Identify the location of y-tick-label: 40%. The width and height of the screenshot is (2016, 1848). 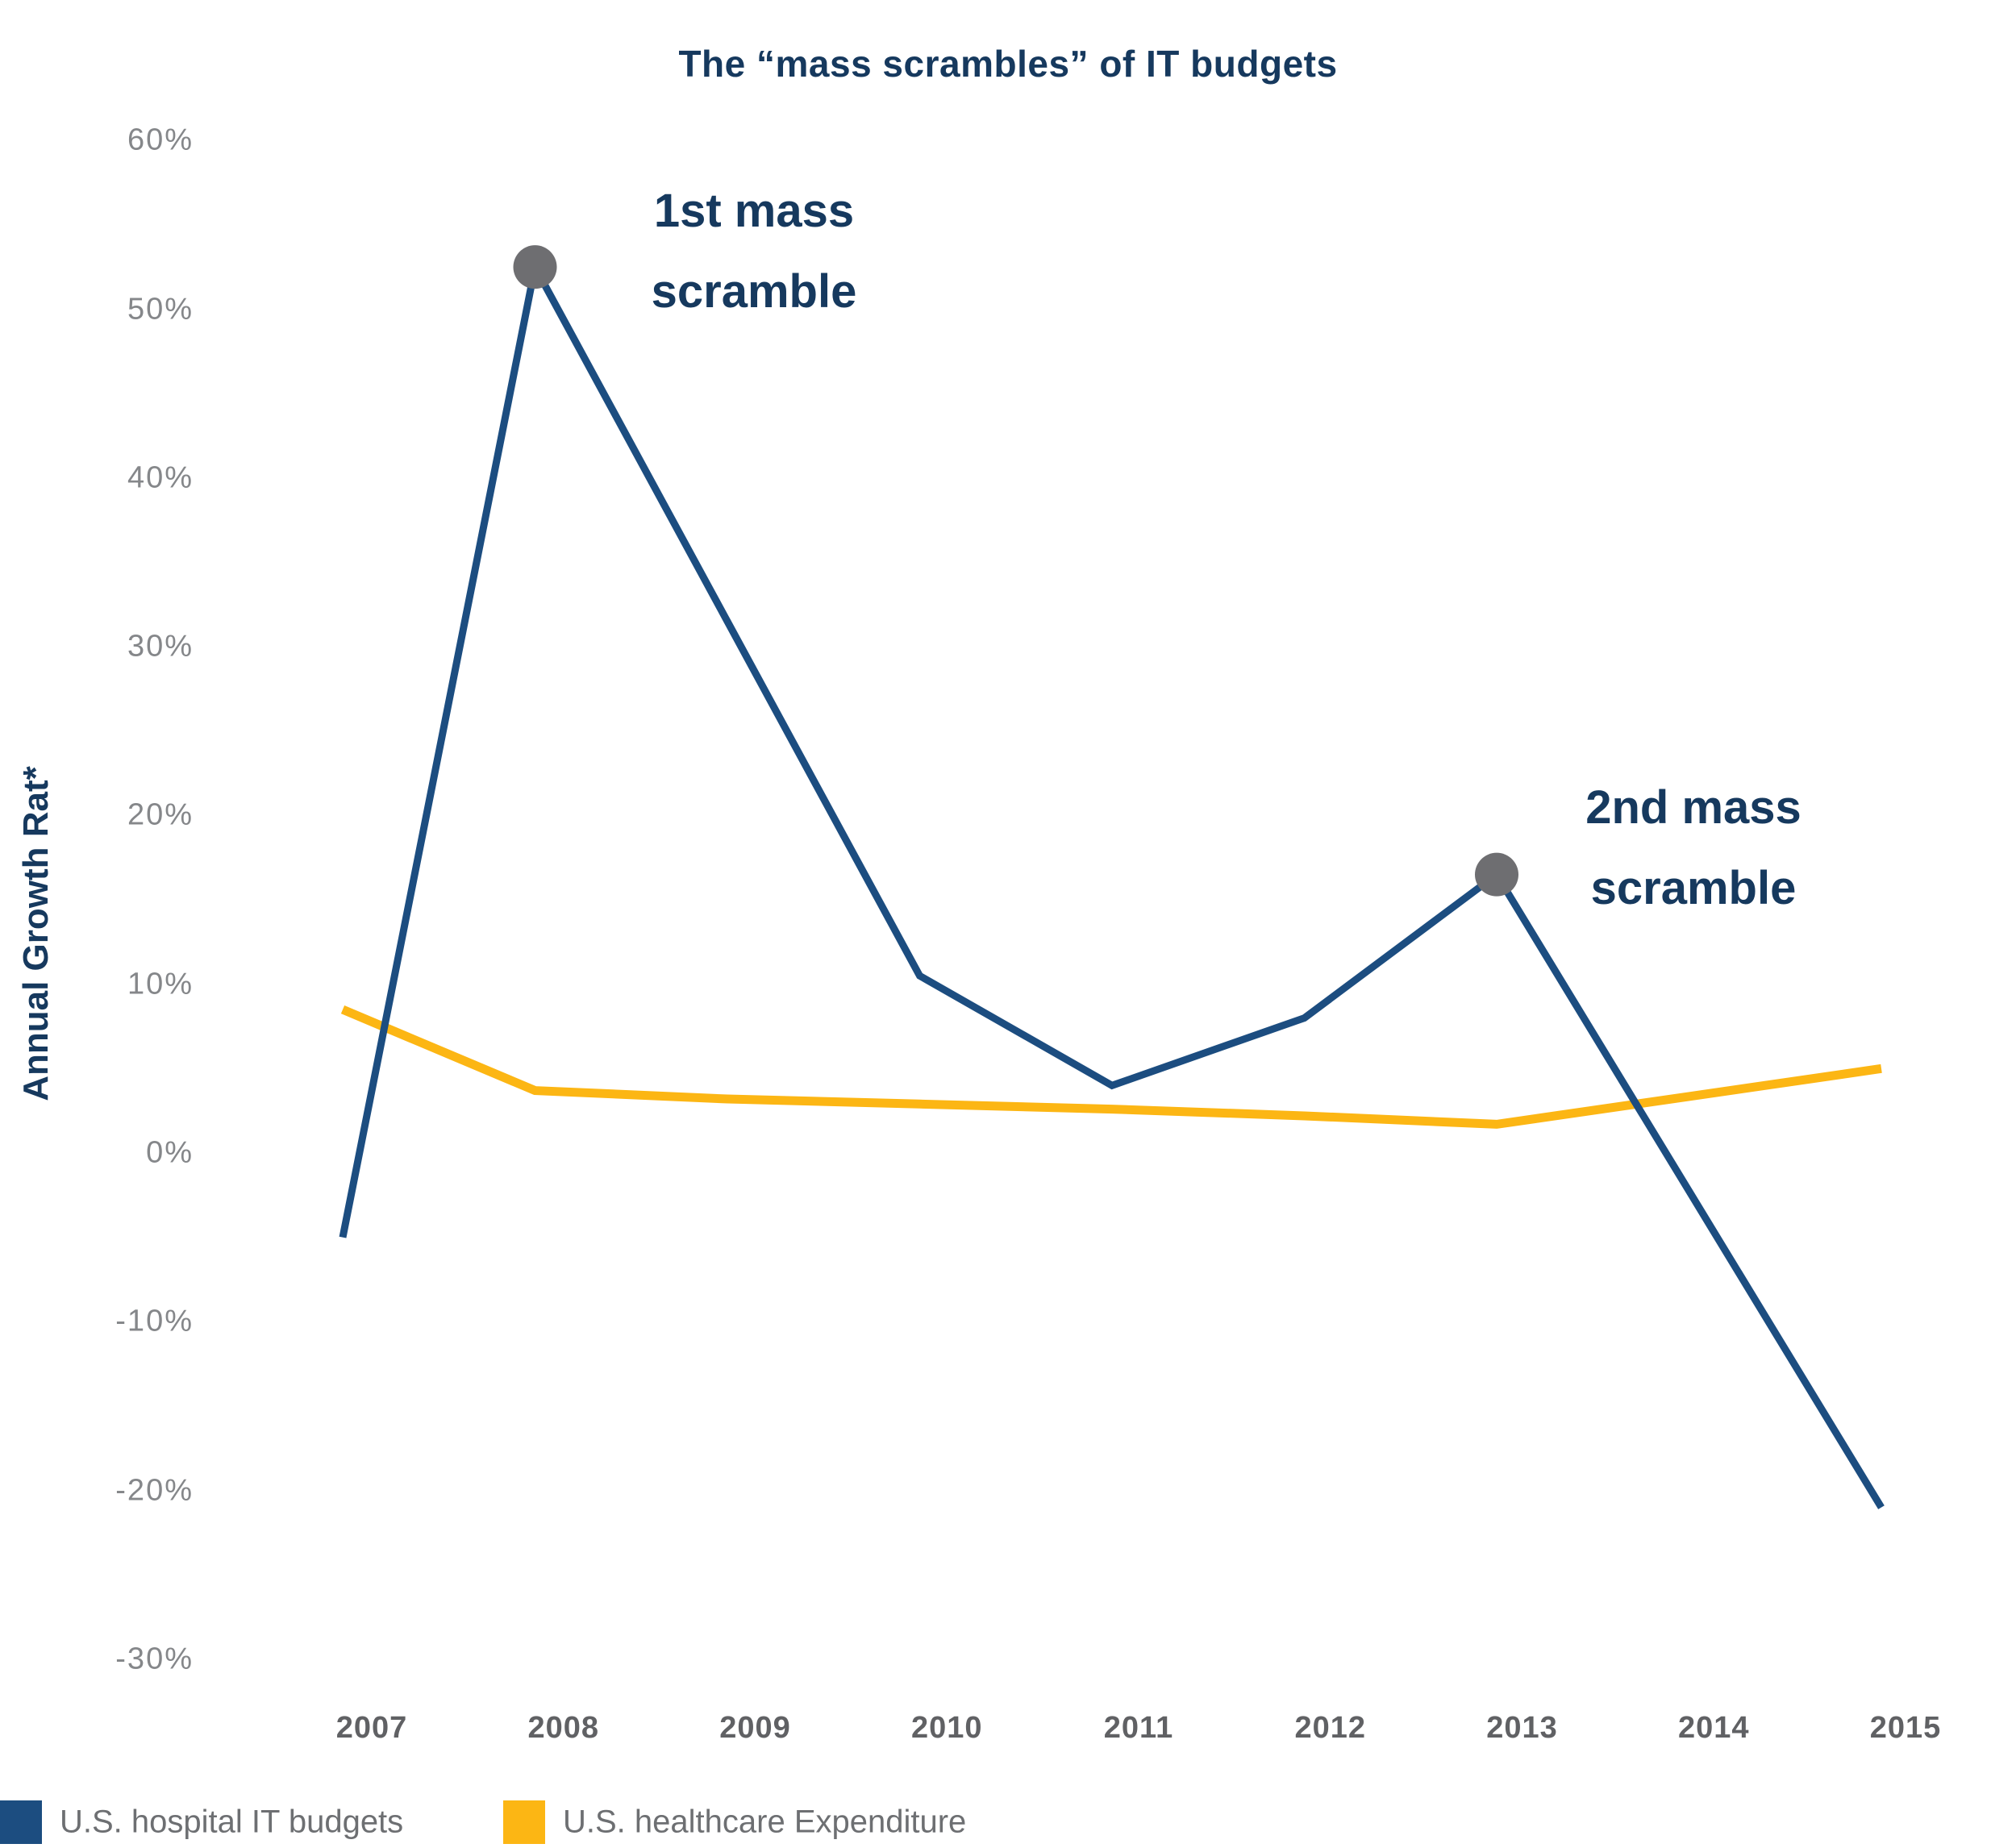
(160, 477).